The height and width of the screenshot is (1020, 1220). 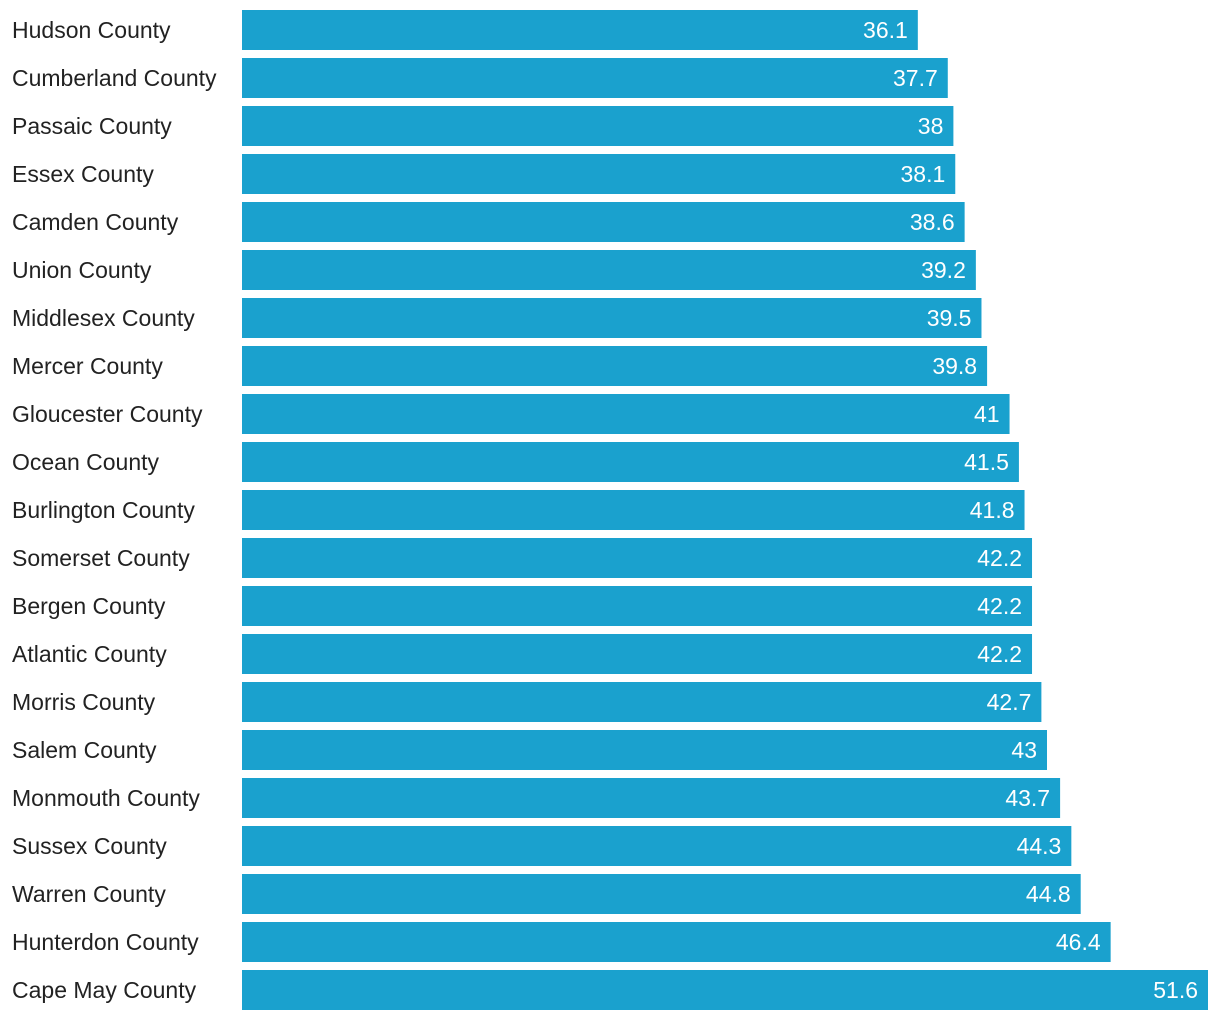 What do you see at coordinates (923, 174) in the screenshot?
I see `value-label: 38.1` at bounding box center [923, 174].